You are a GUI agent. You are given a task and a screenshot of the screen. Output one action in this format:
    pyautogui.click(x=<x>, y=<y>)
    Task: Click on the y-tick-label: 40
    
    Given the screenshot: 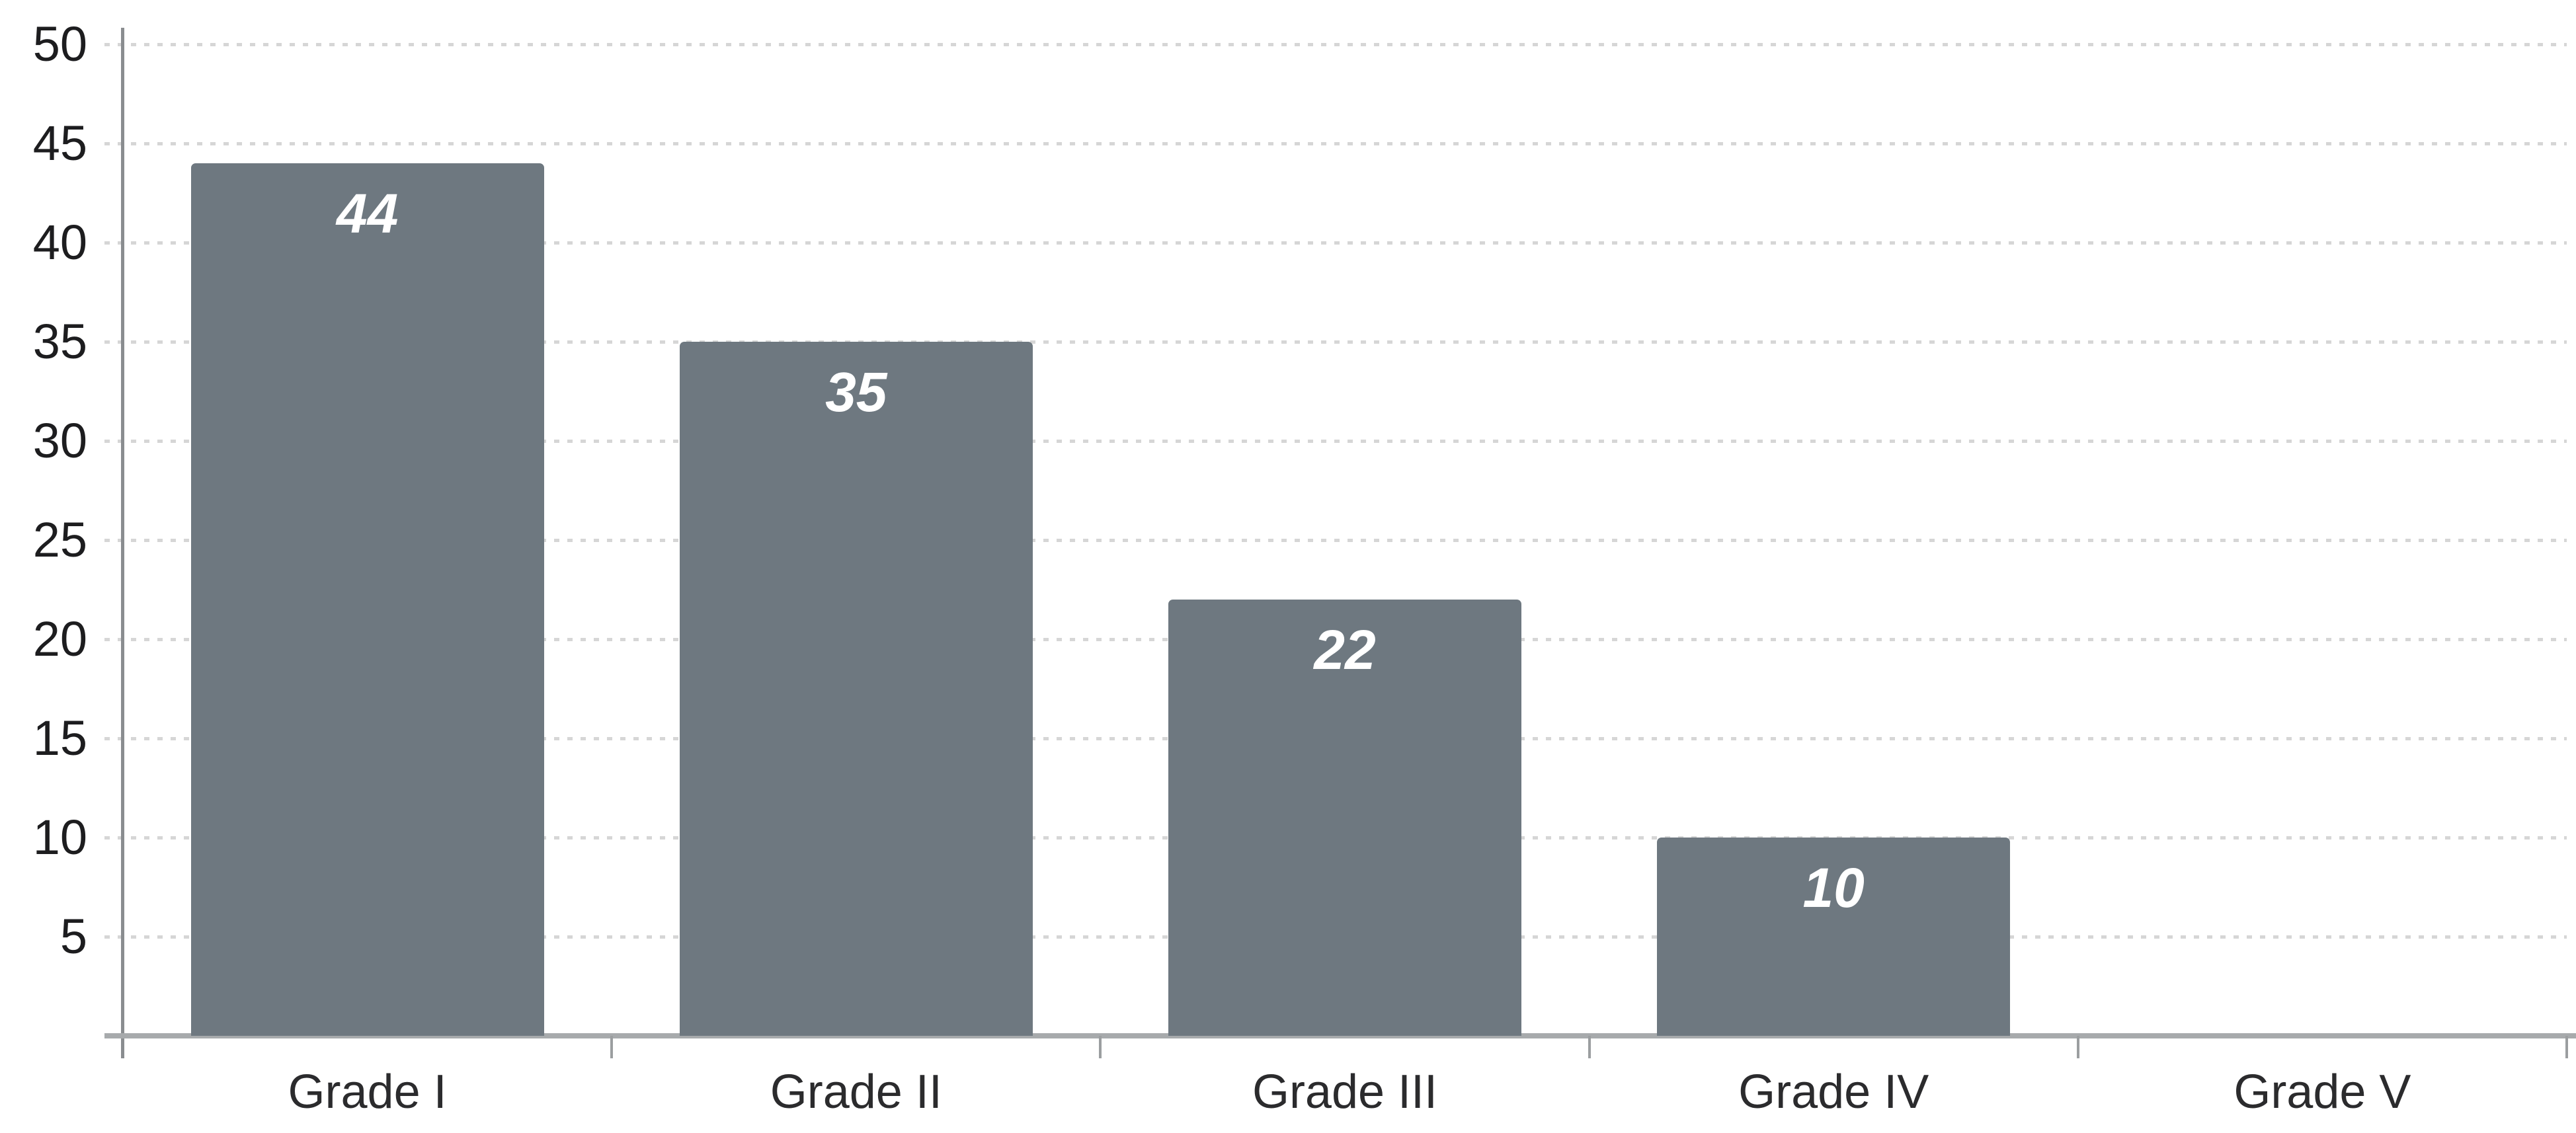 What is the action you would take?
    pyautogui.click(x=59, y=242)
    